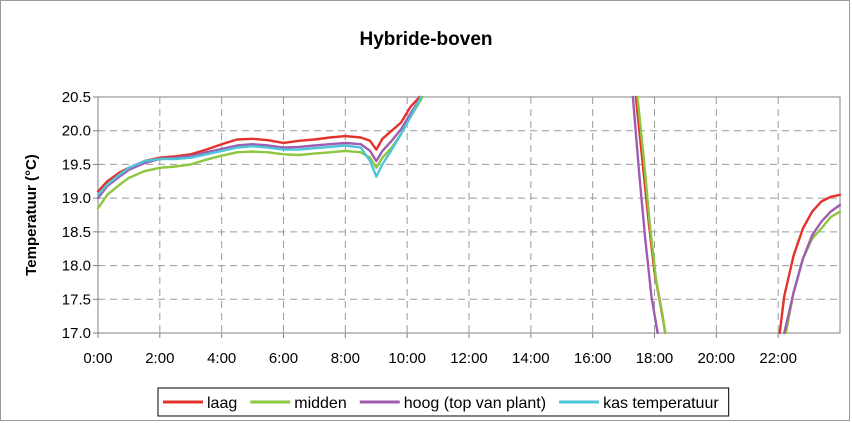  I want to click on y-tick-label: 17.0, so click(76, 333).